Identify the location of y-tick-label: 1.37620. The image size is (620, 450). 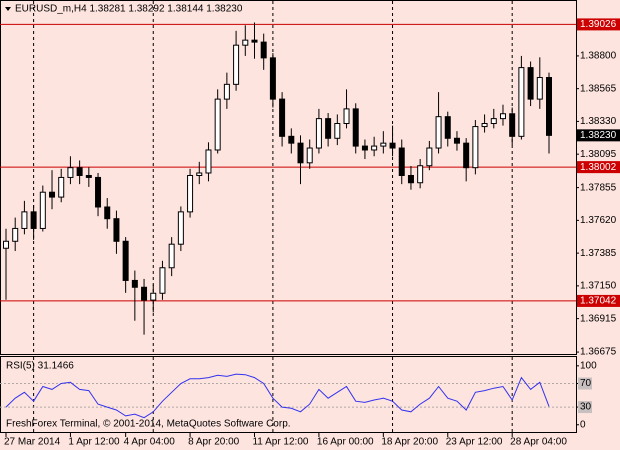
(598, 220).